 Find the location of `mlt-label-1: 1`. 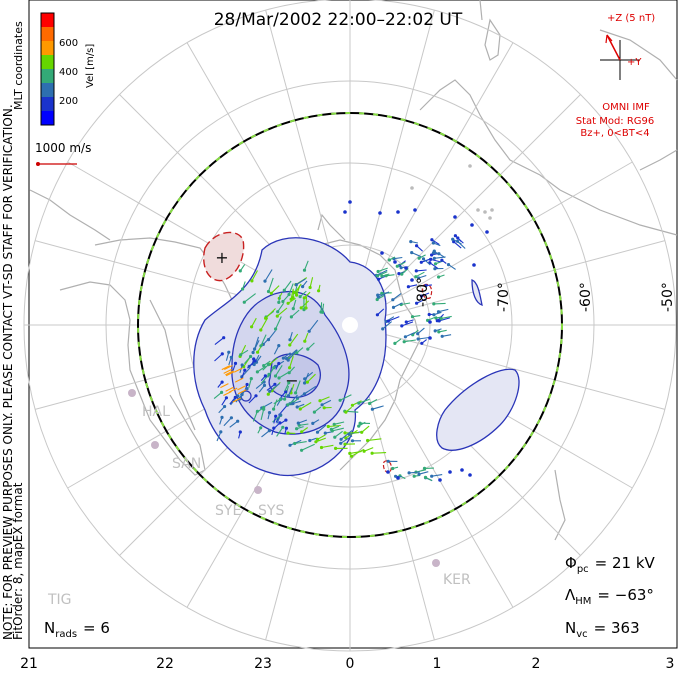

mlt-label-1: 1 is located at coordinates (437, 664).